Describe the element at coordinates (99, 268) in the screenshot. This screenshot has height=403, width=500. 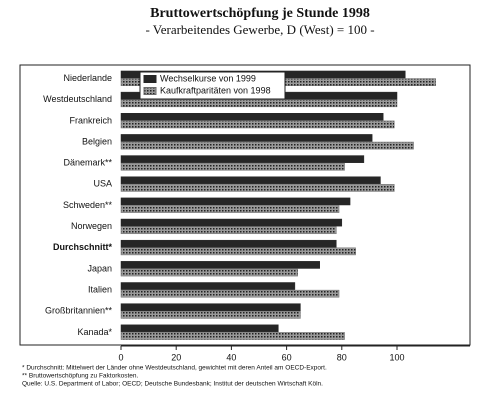
I see `y-tick-label: Japan` at that location.